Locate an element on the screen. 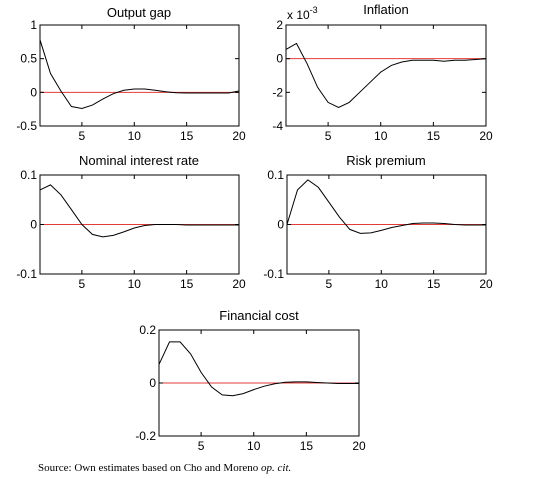 The width and height of the screenshot is (549, 479). y-tick-label: -2 is located at coordinates (277, 92).